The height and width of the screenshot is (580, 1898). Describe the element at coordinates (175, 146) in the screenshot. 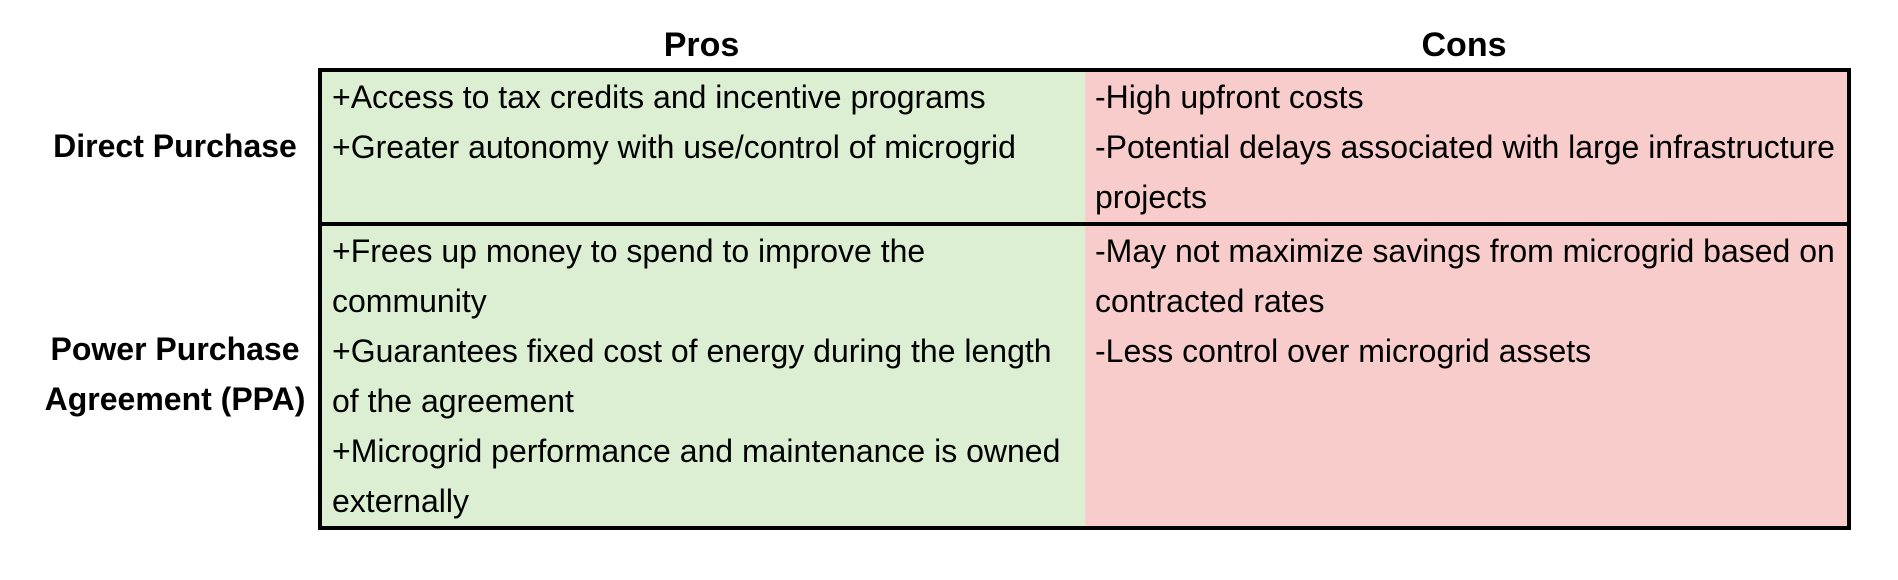

I see `row-label-direct-purchase: Direct Purchase` at that location.